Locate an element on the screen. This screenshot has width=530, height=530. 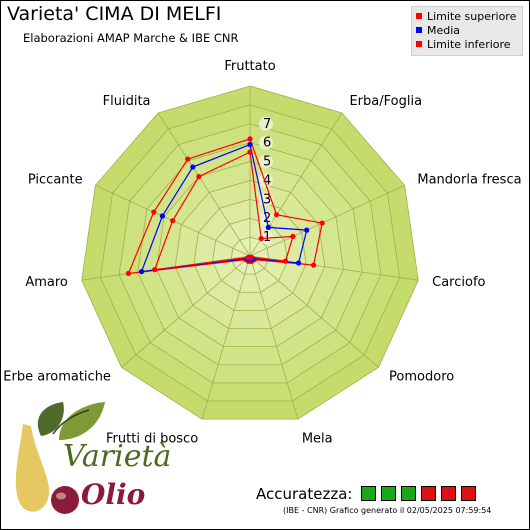
axis-label: Fruttato is located at coordinates (249, 66).